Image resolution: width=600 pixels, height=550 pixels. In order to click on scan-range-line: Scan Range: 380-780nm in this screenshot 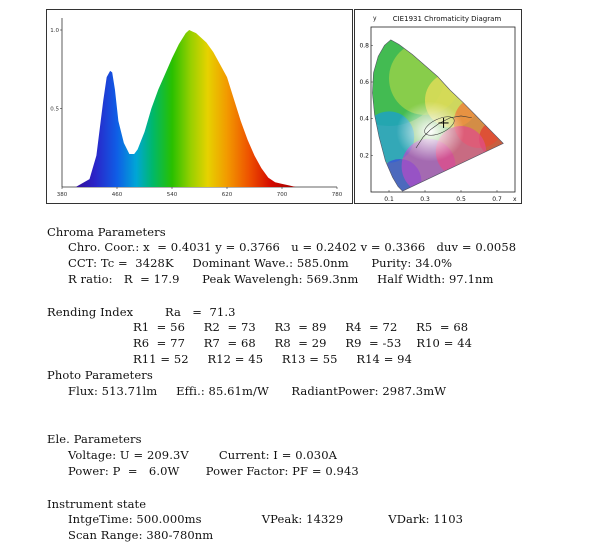, I will do `click(141, 535)`.